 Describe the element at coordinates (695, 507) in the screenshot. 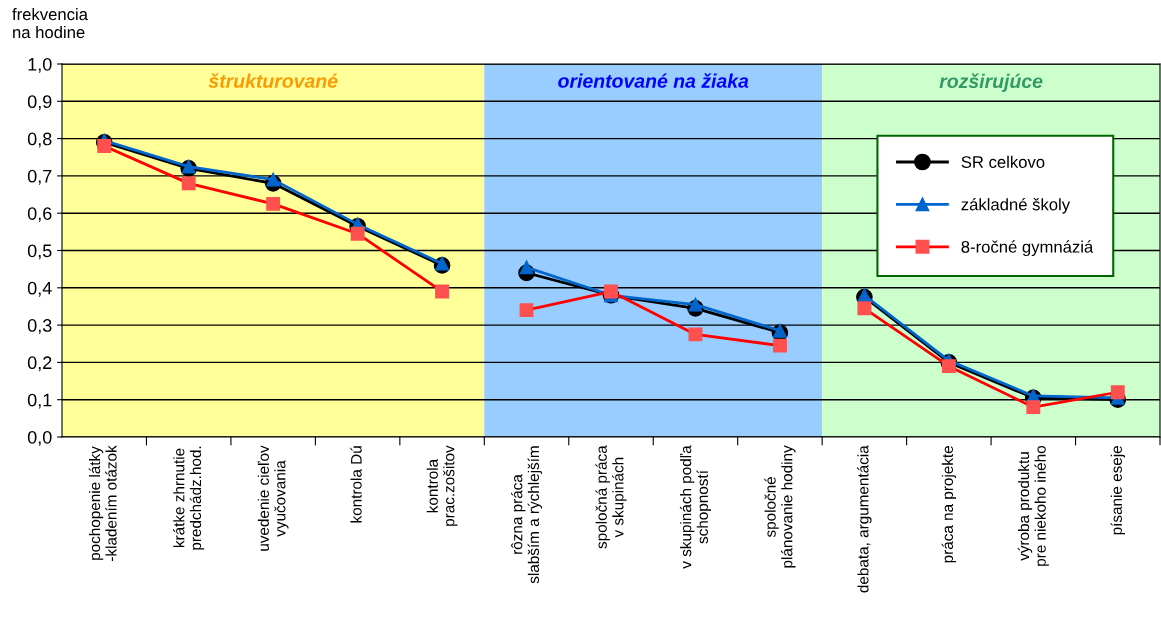

I see `x-tick-label: v skupinách podľa schopností` at that location.